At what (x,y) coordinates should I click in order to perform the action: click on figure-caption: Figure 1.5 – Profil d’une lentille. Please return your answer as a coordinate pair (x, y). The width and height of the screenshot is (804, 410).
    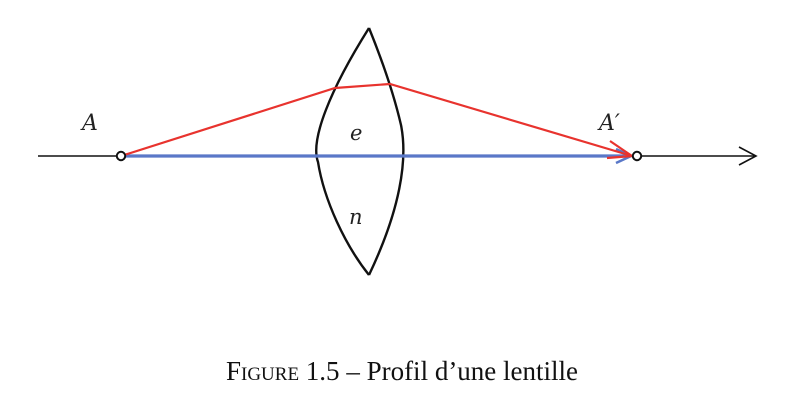
    Looking at the image, I should click on (402, 371).